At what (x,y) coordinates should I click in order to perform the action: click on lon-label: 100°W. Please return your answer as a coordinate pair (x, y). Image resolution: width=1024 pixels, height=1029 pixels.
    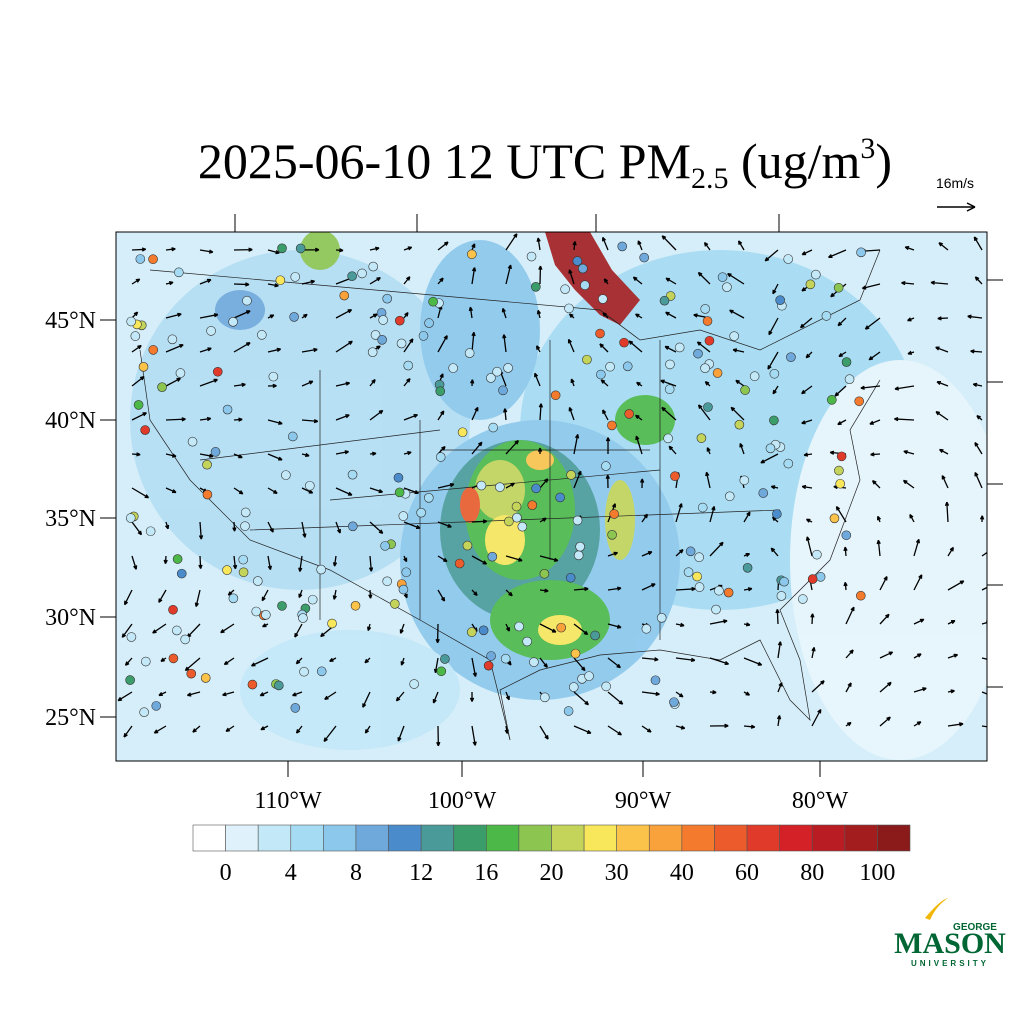
    Looking at the image, I should click on (462, 801).